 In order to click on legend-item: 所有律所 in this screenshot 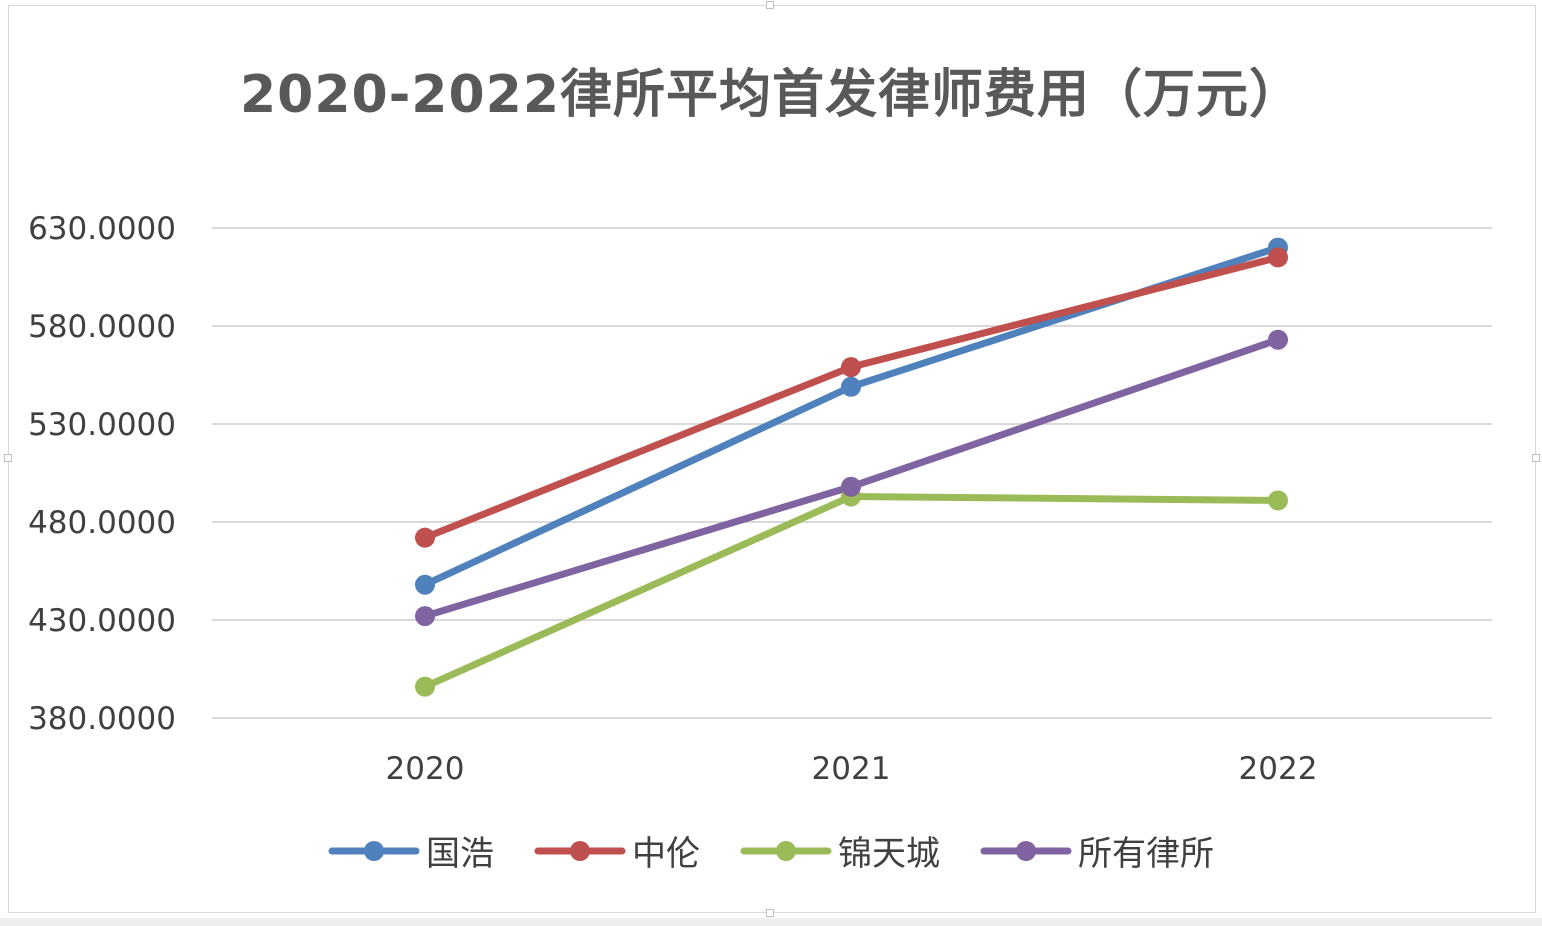, I will do `click(1097, 850)`.